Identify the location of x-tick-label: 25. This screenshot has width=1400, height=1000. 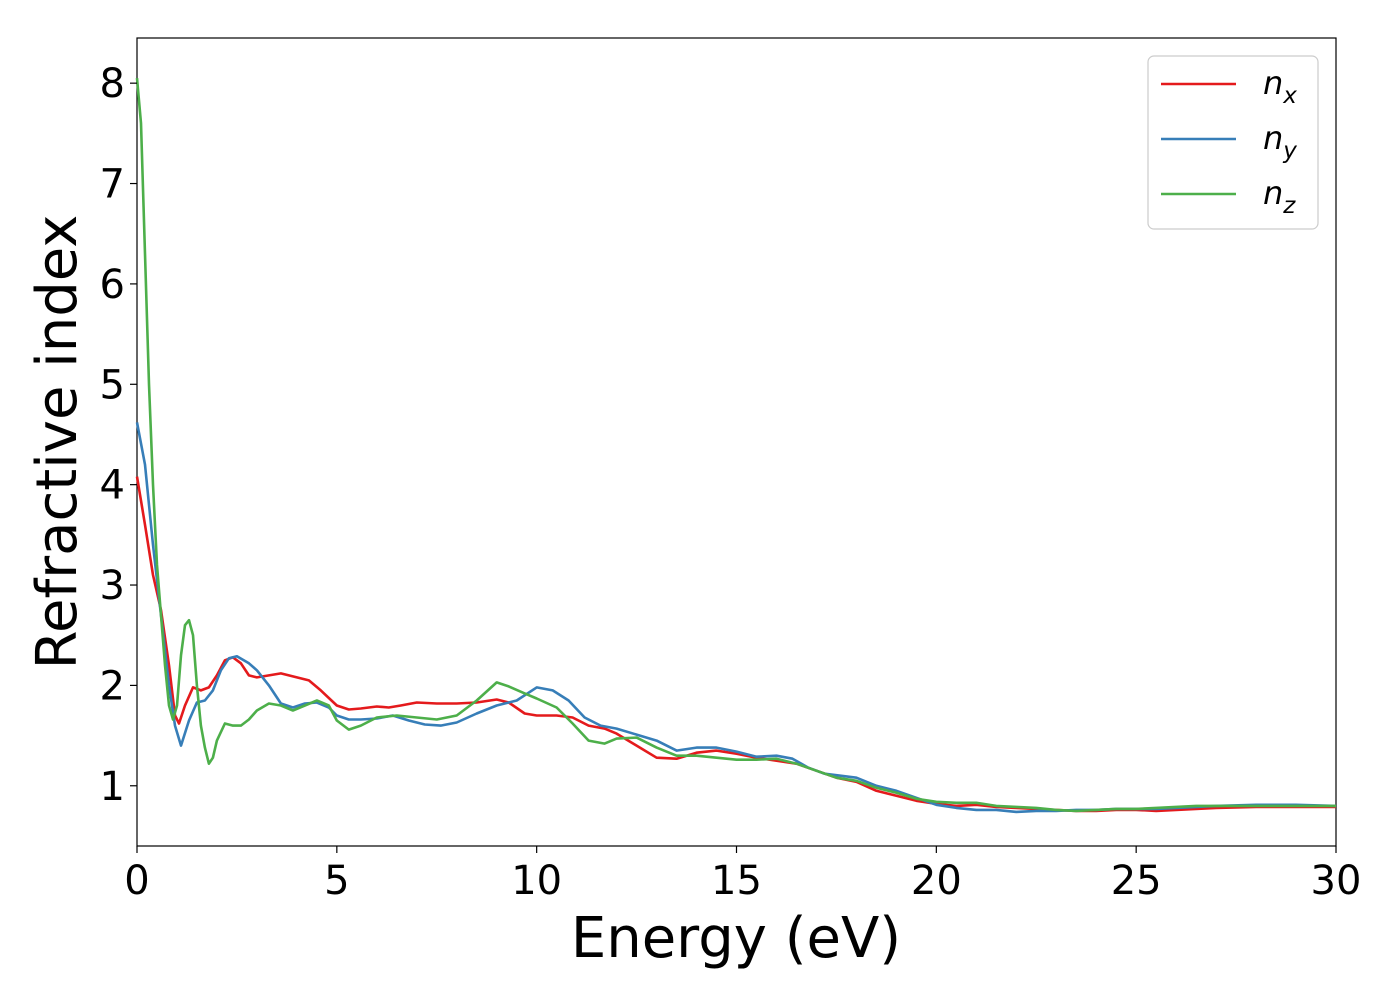
(1136, 881).